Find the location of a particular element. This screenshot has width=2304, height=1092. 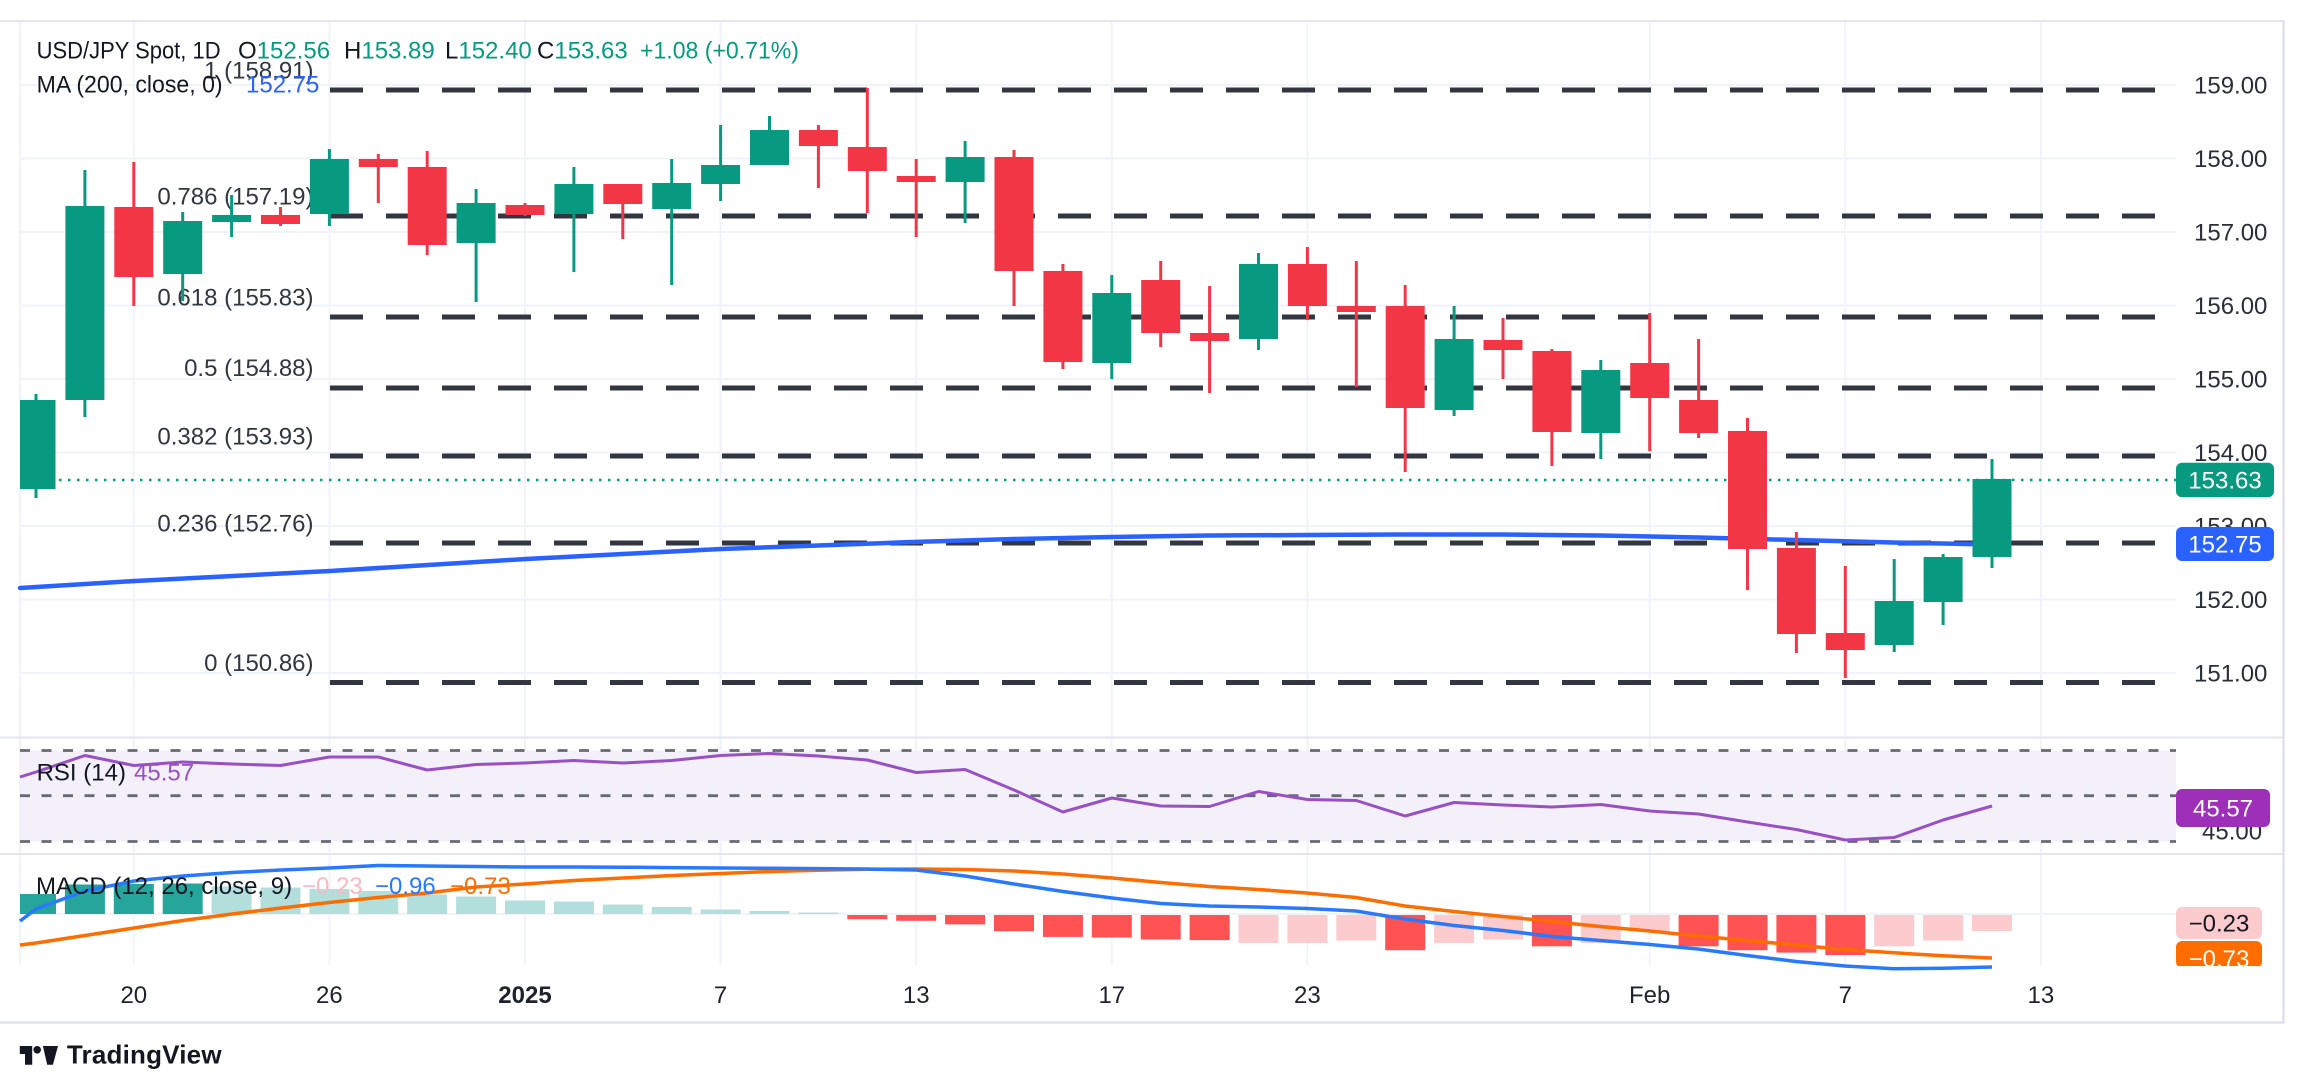

svg-text: 151.00 is located at coordinates (2230, 674).